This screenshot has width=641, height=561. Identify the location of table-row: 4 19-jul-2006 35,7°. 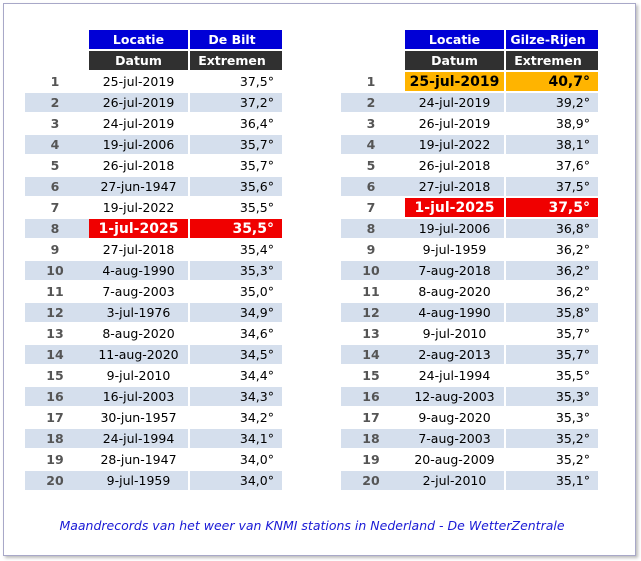
(153, 145).